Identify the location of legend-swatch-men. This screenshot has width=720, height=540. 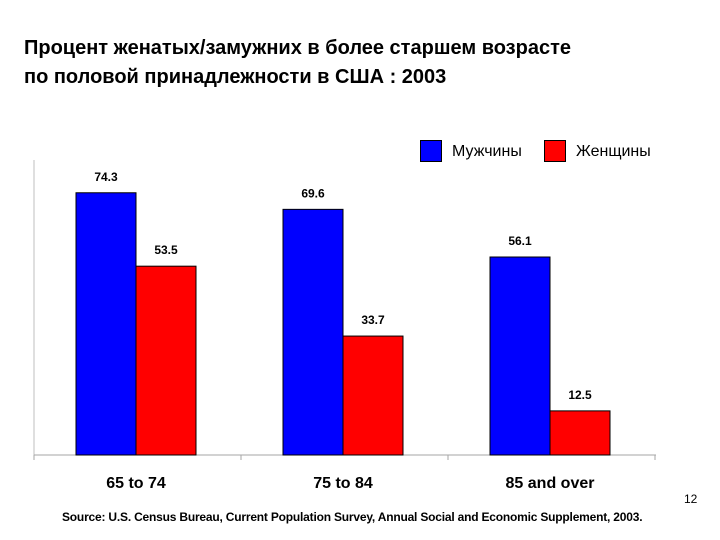
(431, 151).